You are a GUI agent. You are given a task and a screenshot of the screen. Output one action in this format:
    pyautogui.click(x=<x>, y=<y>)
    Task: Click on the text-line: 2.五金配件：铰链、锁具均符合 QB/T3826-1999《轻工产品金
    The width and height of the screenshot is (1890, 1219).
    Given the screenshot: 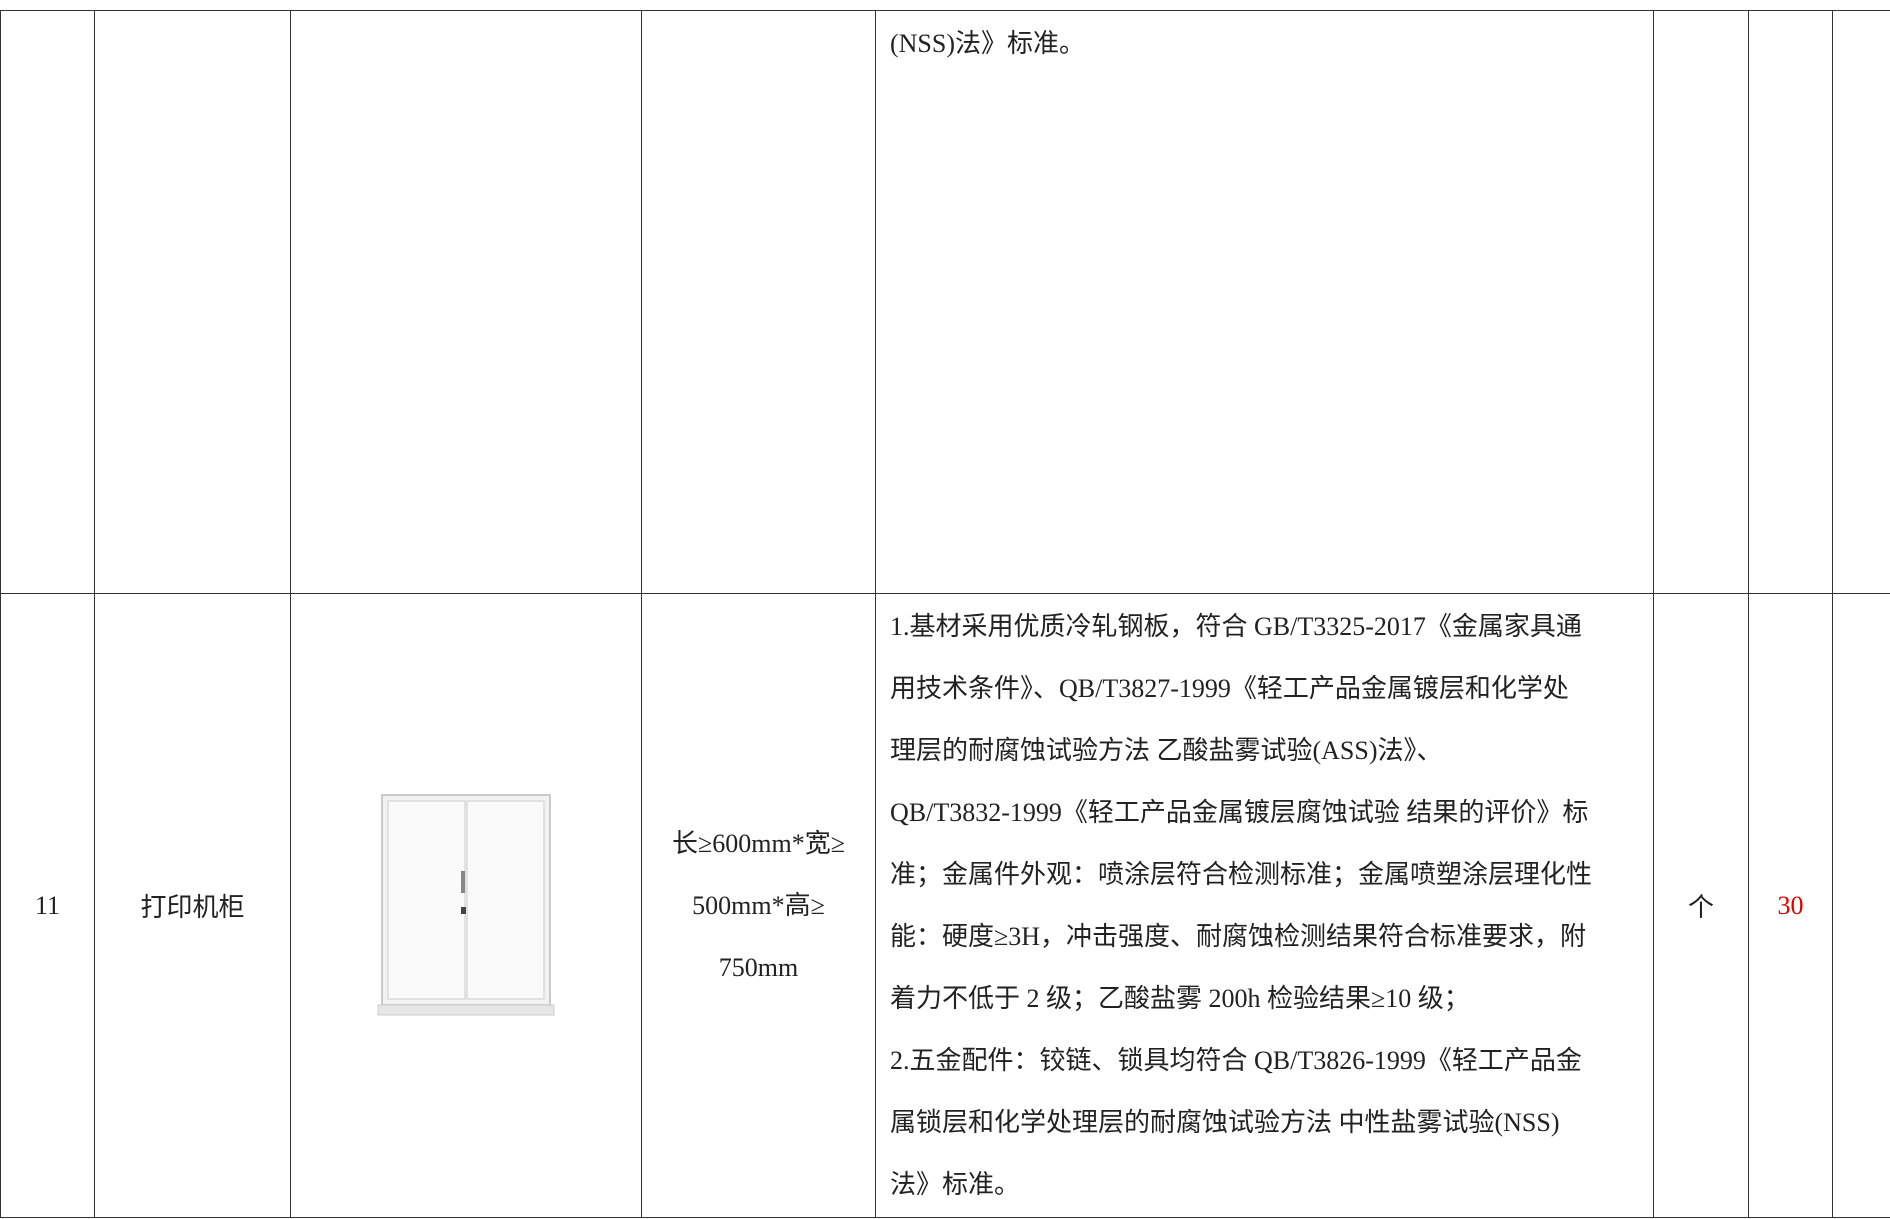 What is the action you would take?
    pyautogui.click(x=1236, y=1060)
    